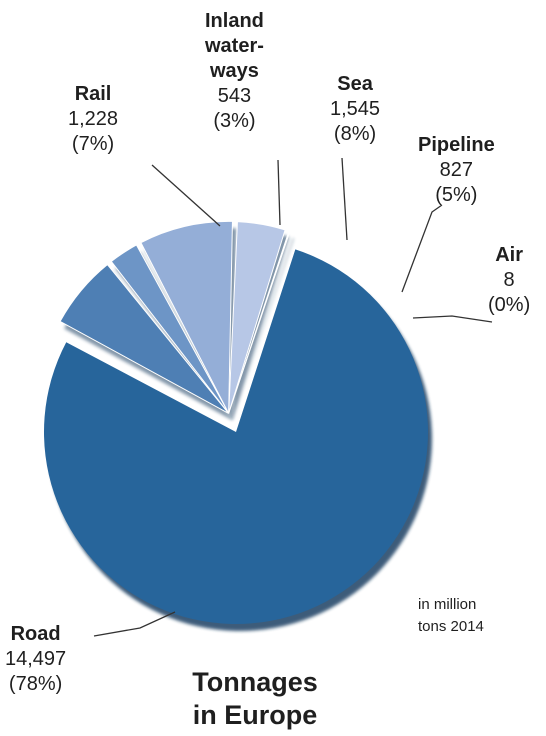  I want to click on slice-name-sea: Sea, so click(355, 84).